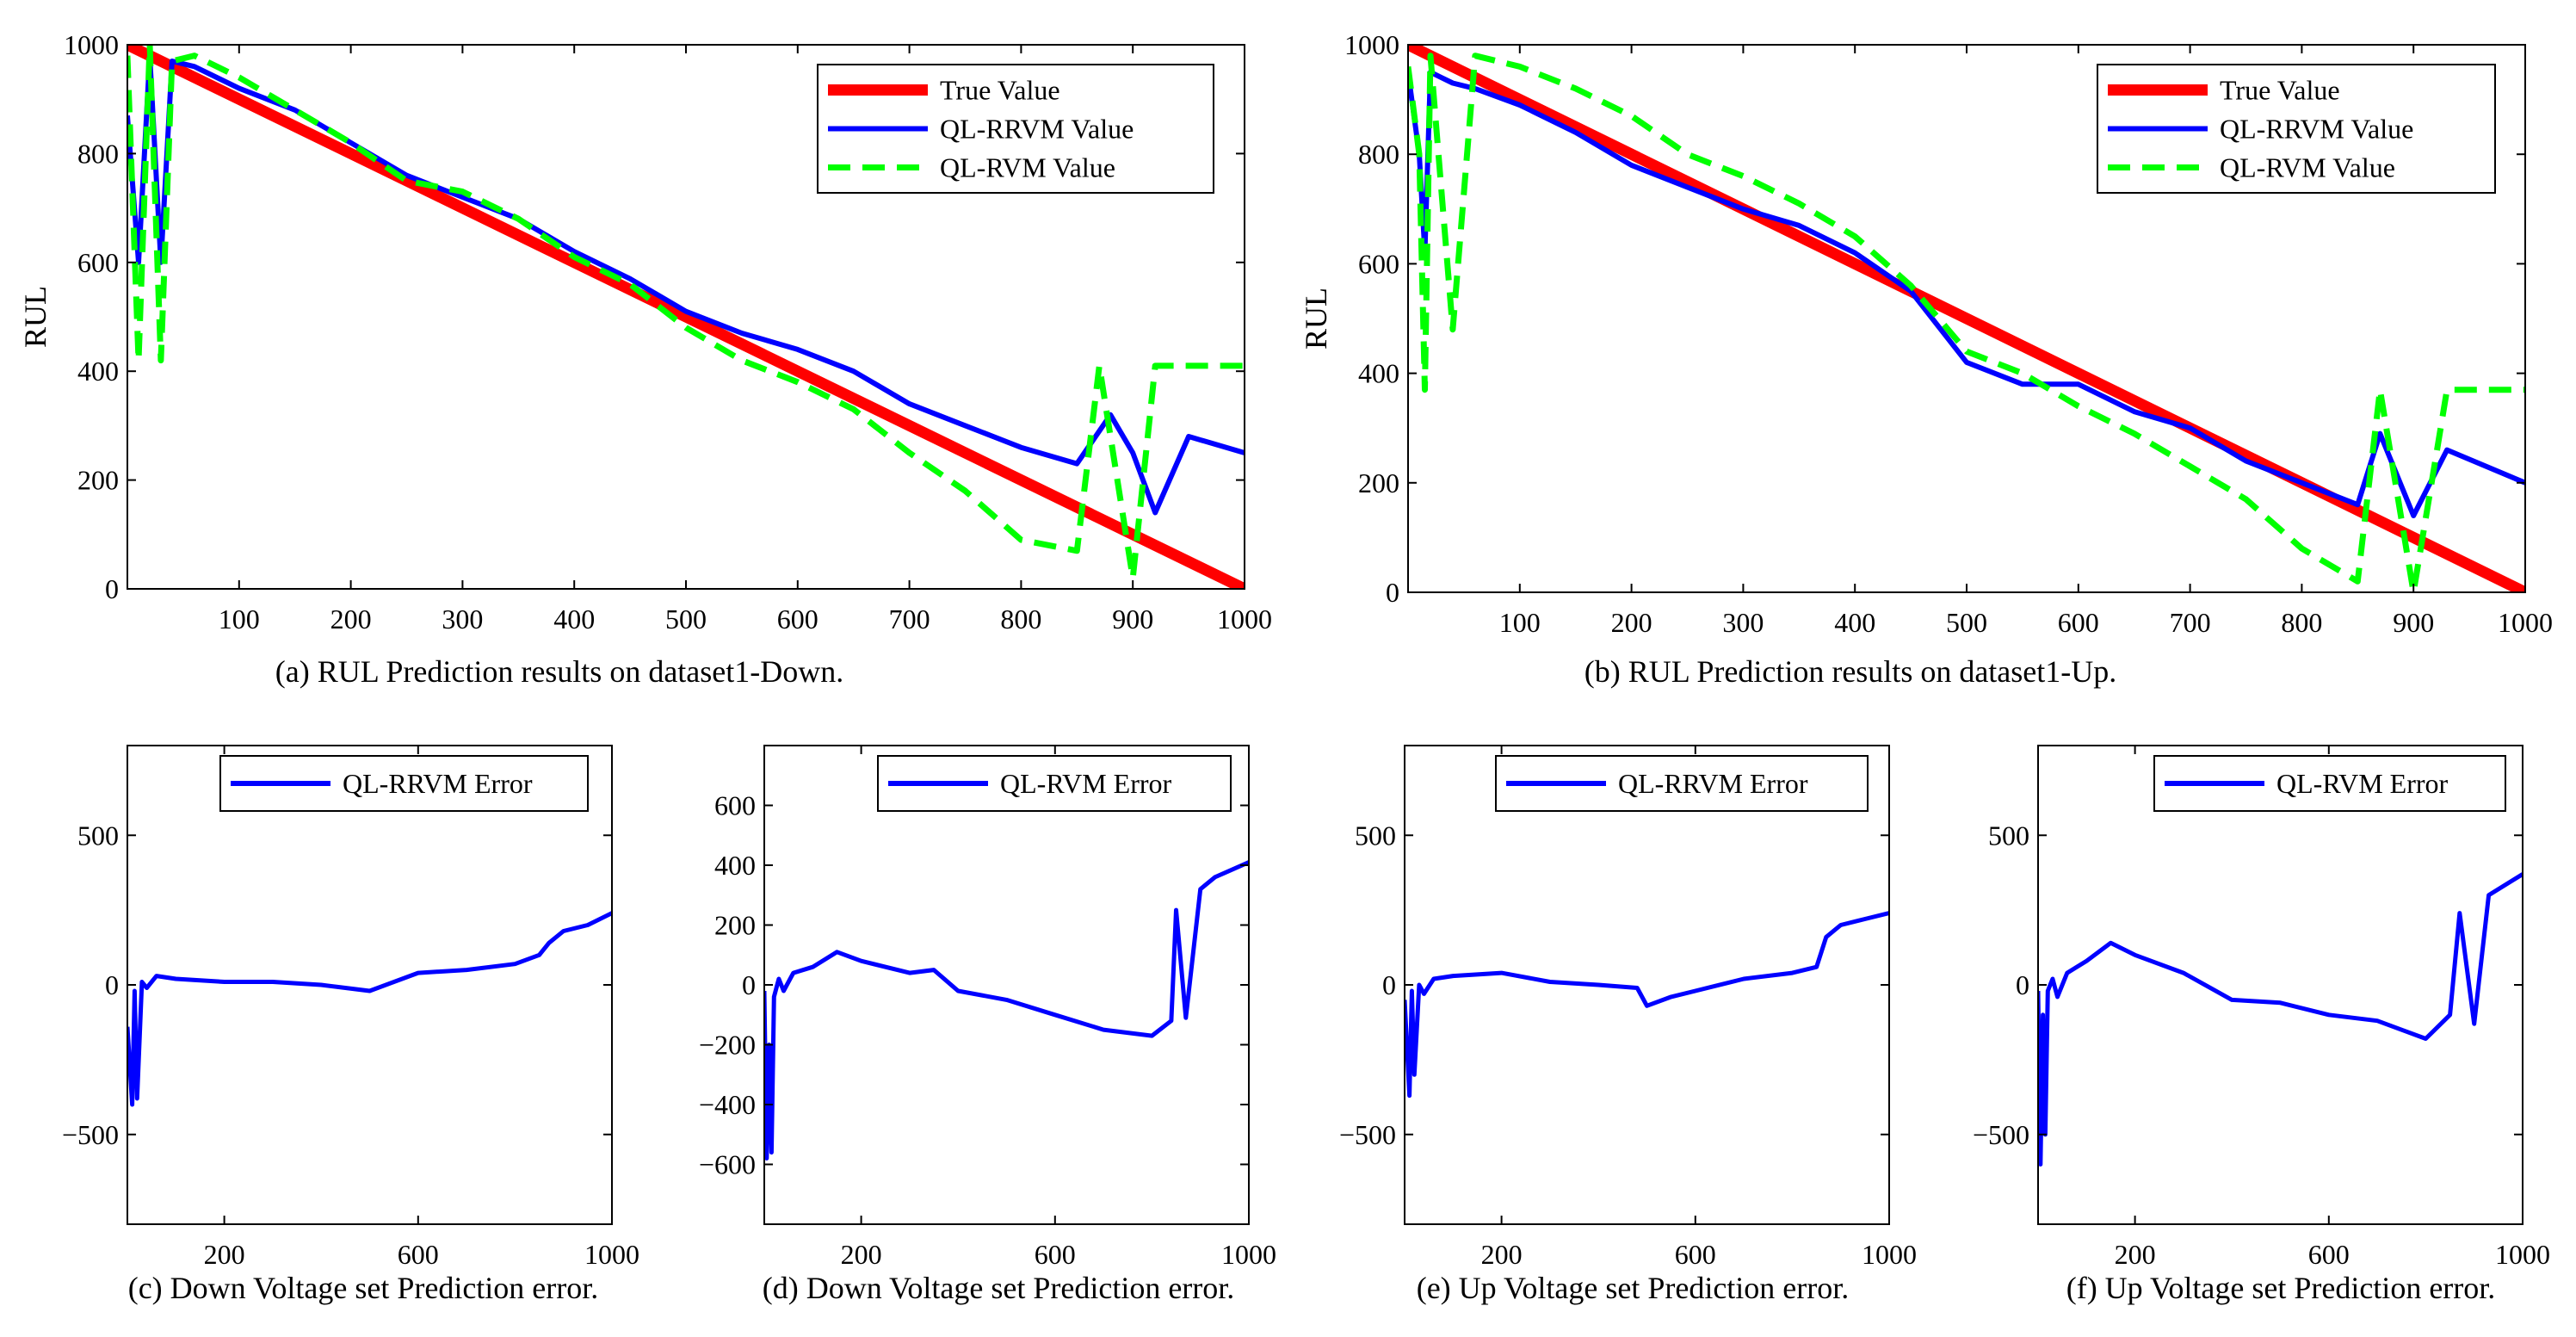 This screenshot has width=2576, height=1337. Describe the element at coordinates (1316, 319) in the screenshot. I see `y-axis-label: RUL` at that location.